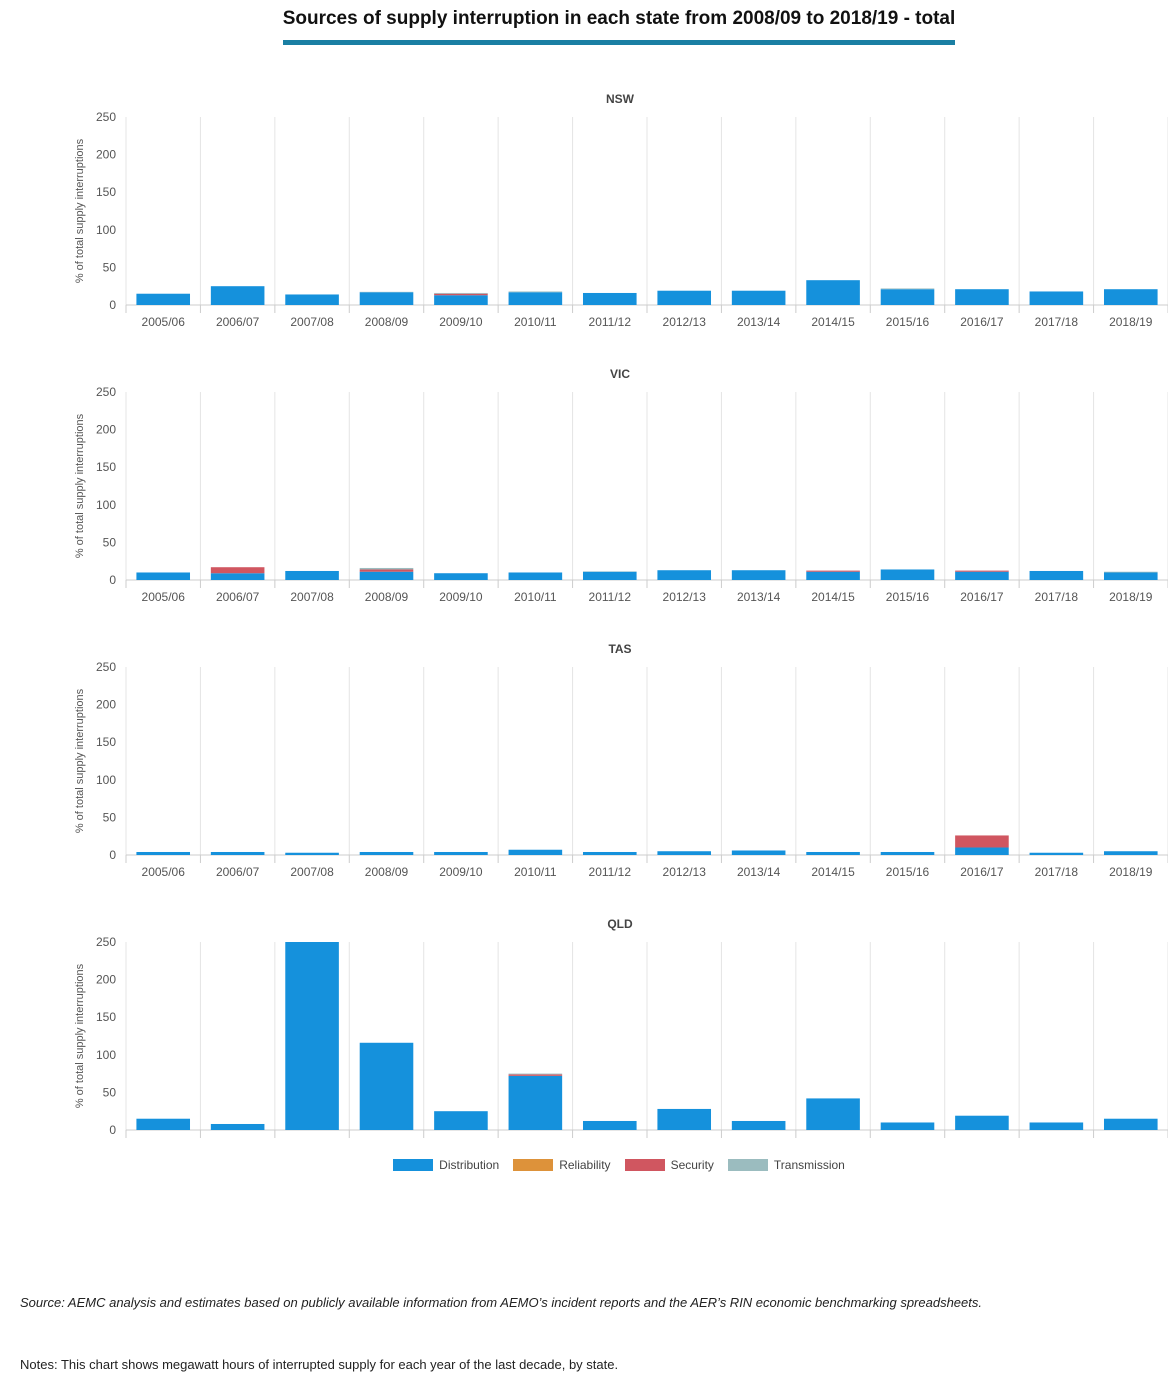 The image size is (1168, 1398). I want to click on legend-label: Reliability, so click(585, 1165).